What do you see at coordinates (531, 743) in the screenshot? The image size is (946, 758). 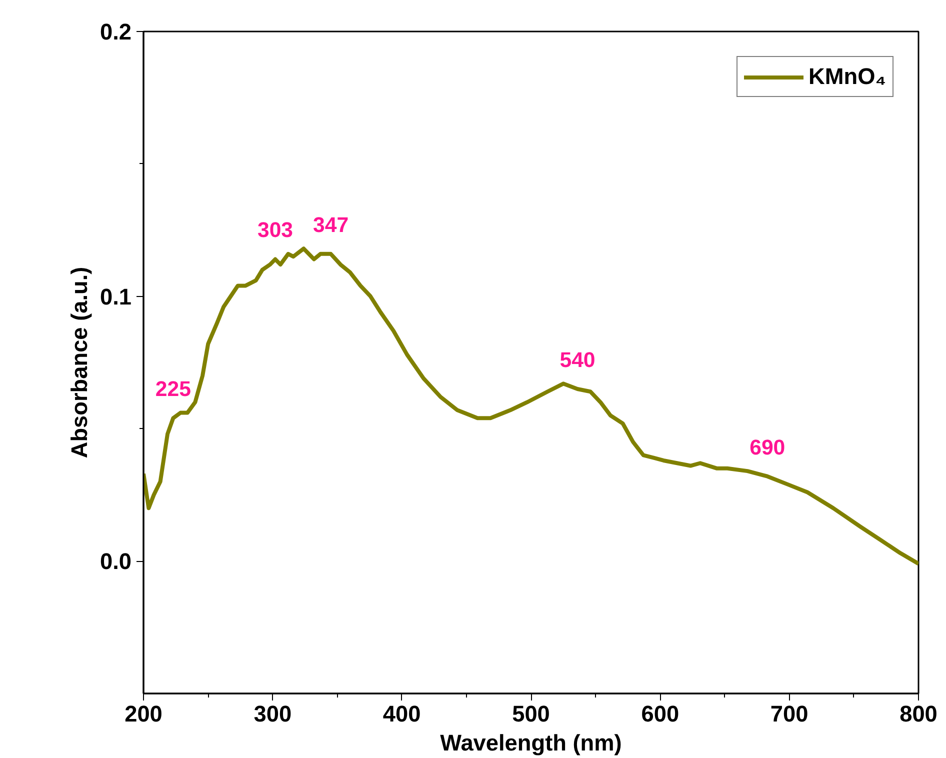 I see `x-axis-title: Wavelength (nm)` at bounding box center [531, 743].